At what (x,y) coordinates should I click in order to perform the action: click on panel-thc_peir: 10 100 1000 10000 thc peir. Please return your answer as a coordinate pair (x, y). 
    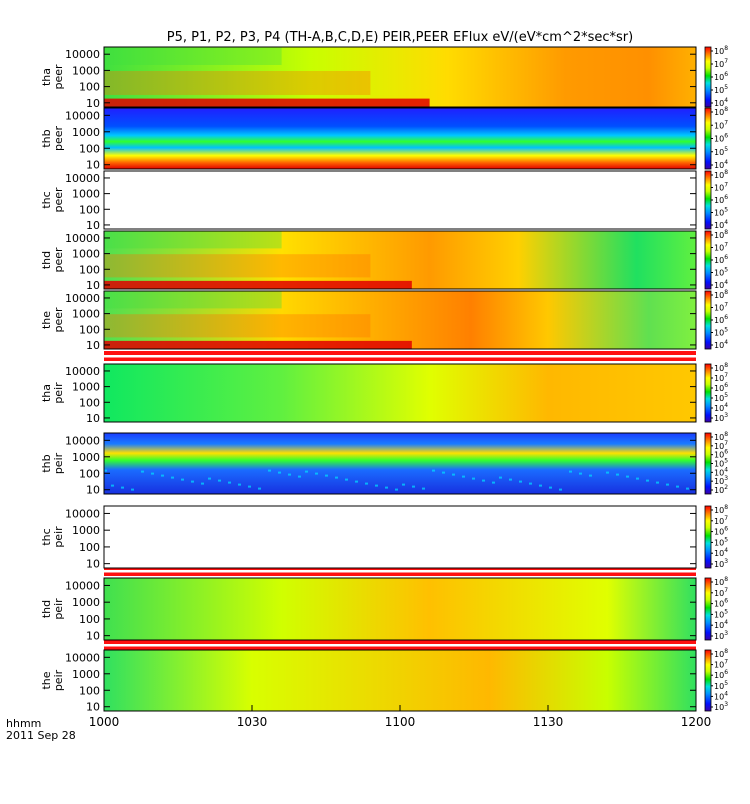
    Looking at the image, I should click on (368, 538).